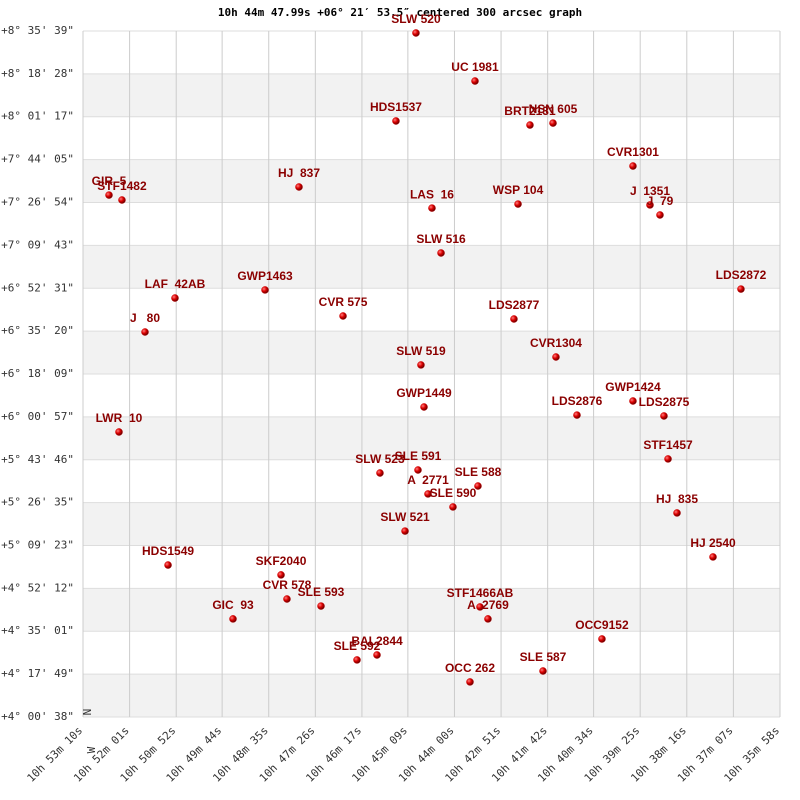 The image size is (800, 800). What do you see at coordinates (424, 393) in the screenshot?
I see `point-label: GWP1449` at bounding box center [424, 393].